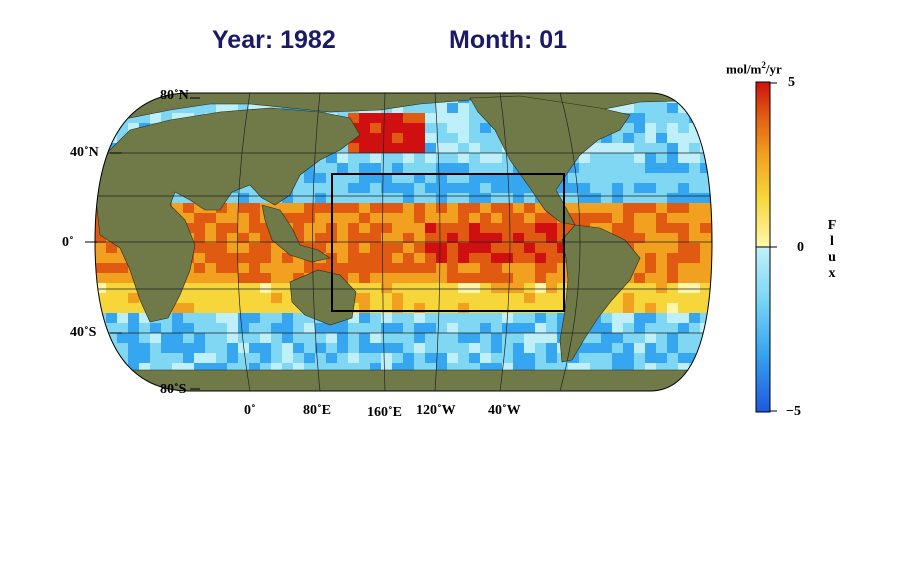 The height and width of the screenshot is (583, 916). I want to click on year-title: Year: 1982, so click(274, 40).